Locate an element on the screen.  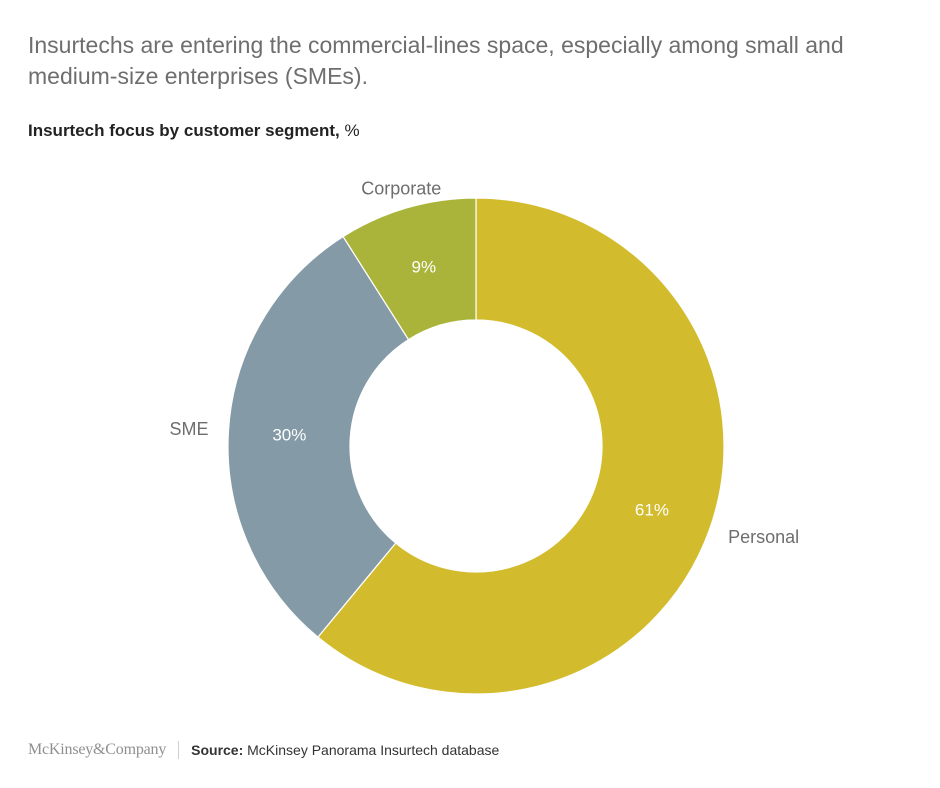
data-label-corporate: 9% is located at coordinates (424, 266).